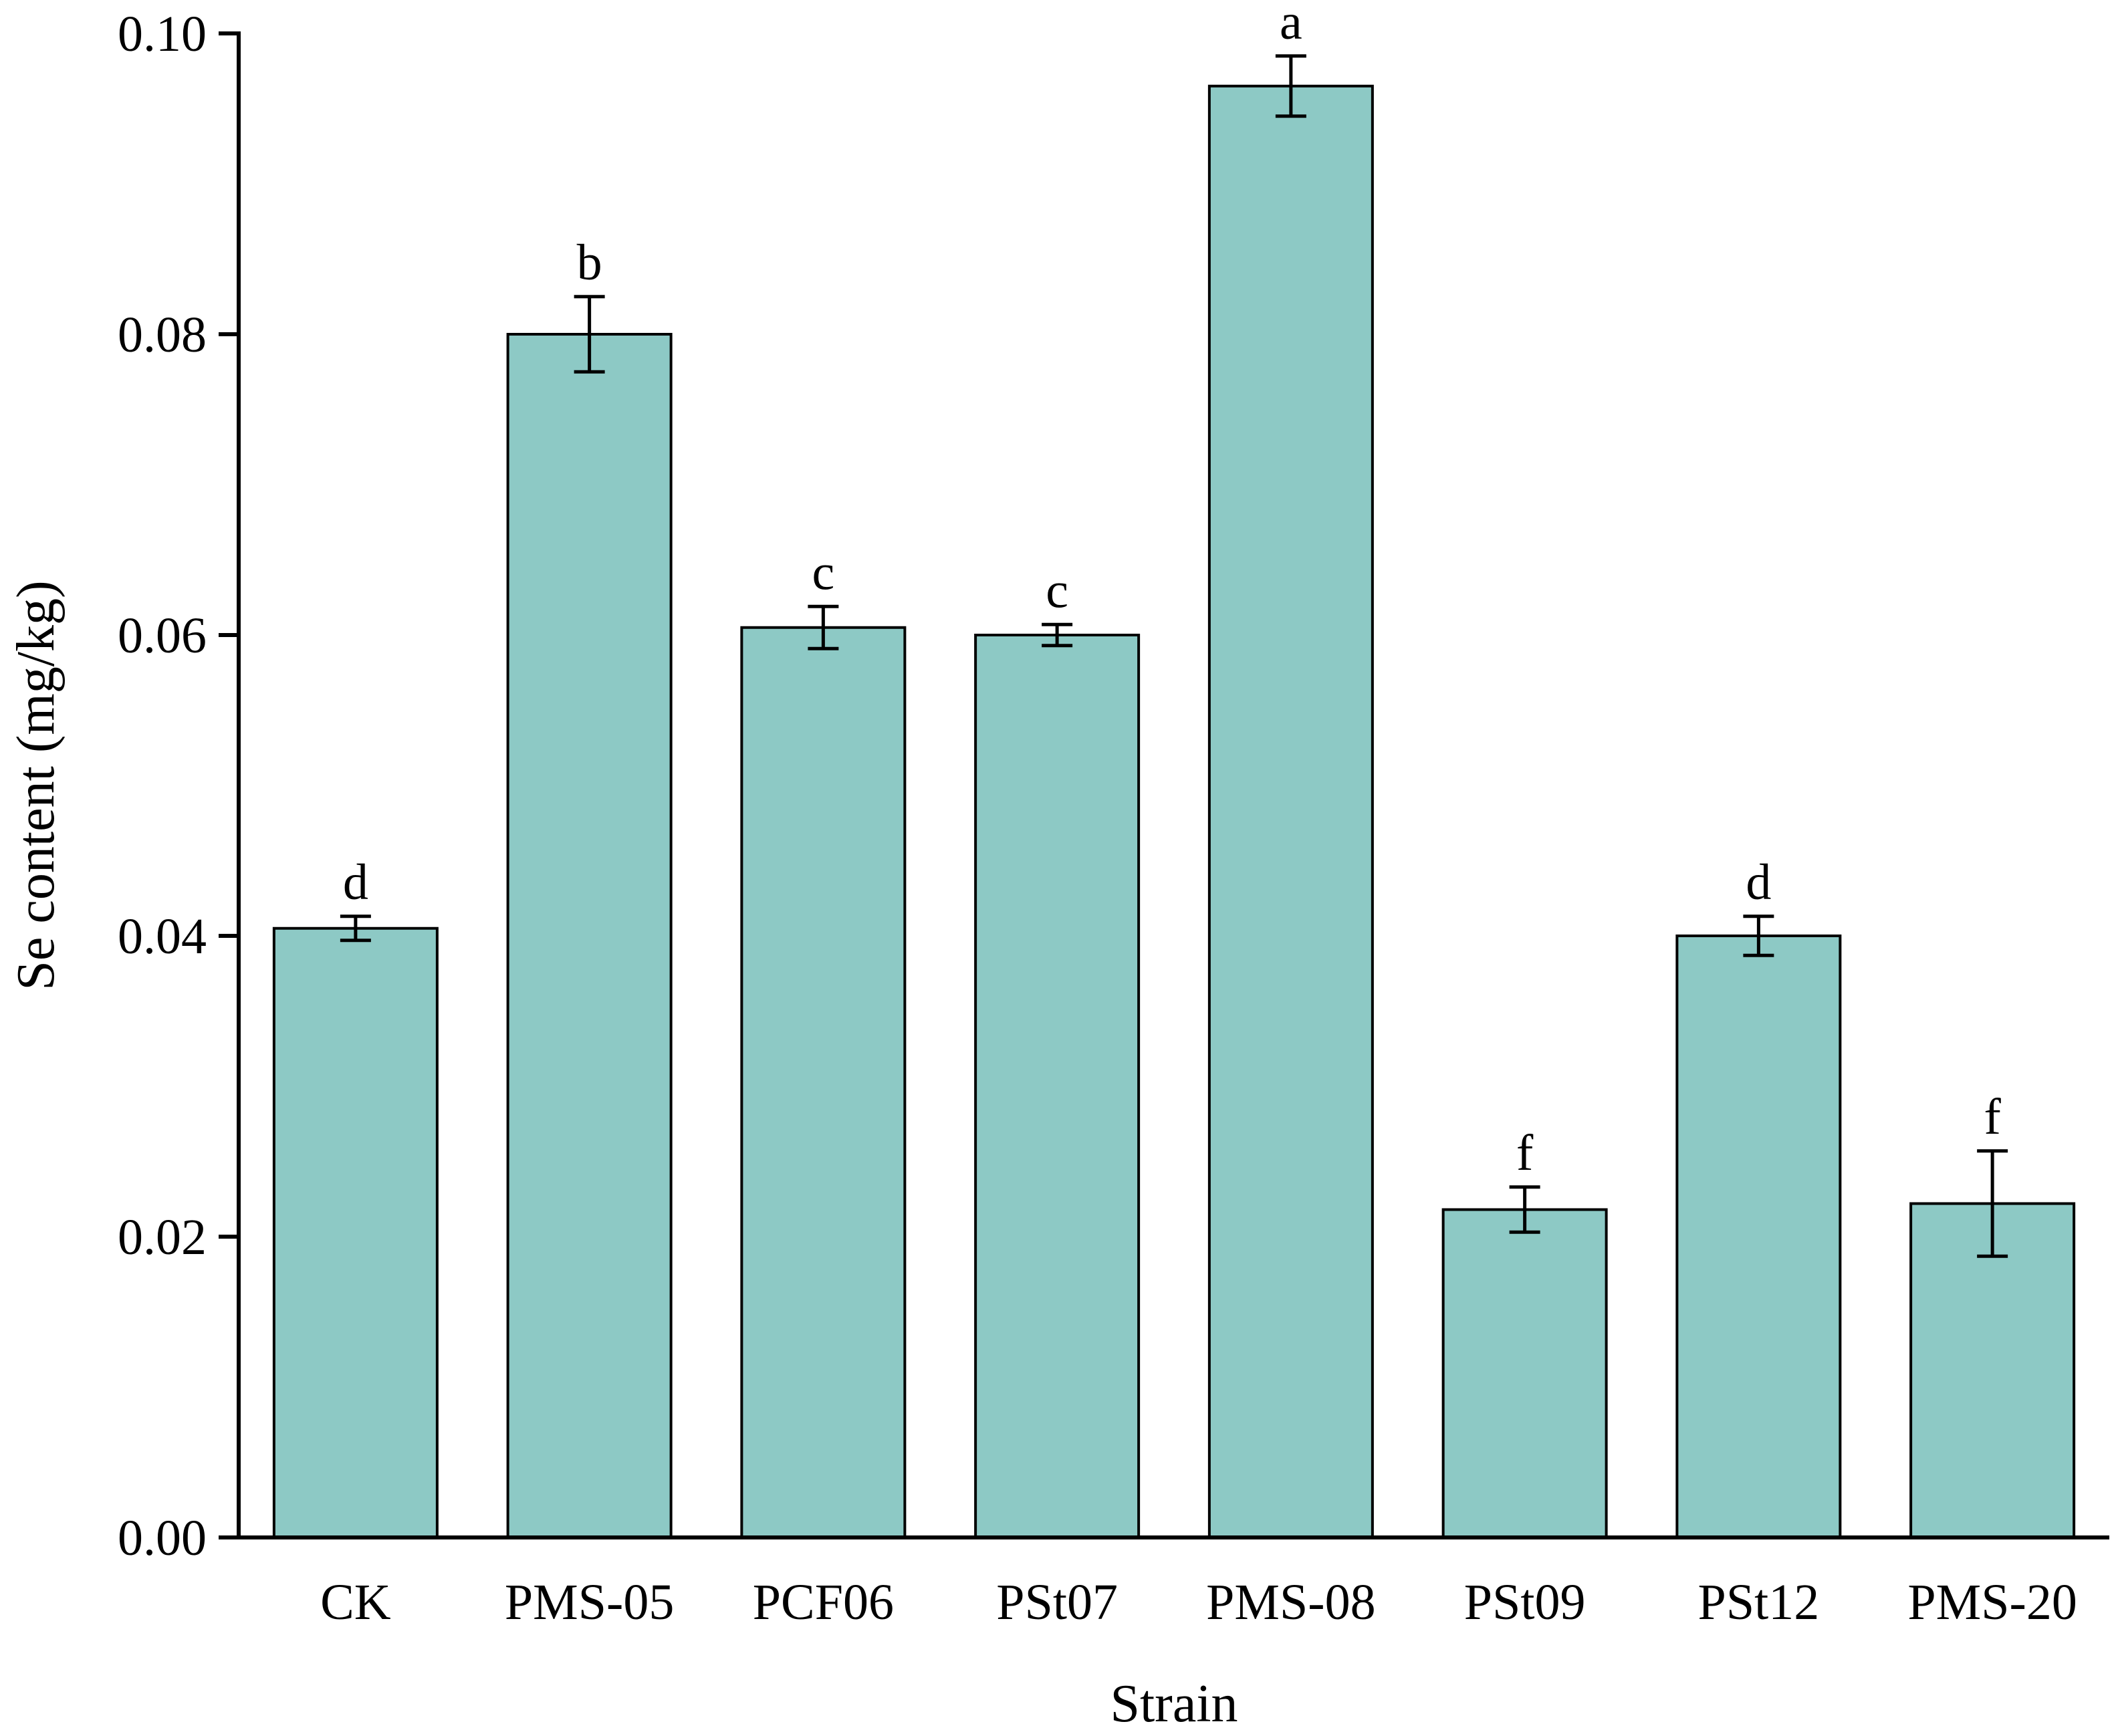  What do you see at coordinates (178, 786) in the screenshot?
I see `y-axis-ticks: 0.00 0.02 0.04 0.06 0.08 0.10` at bounding box center [178, 786].